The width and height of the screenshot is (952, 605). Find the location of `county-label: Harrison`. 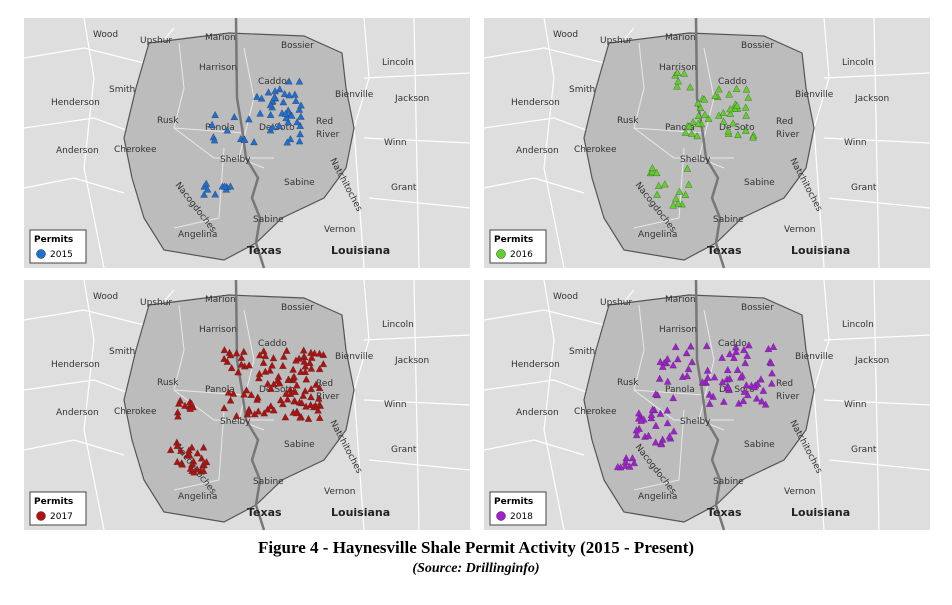

county-label: Harrison is located at coordinates (678, 68).